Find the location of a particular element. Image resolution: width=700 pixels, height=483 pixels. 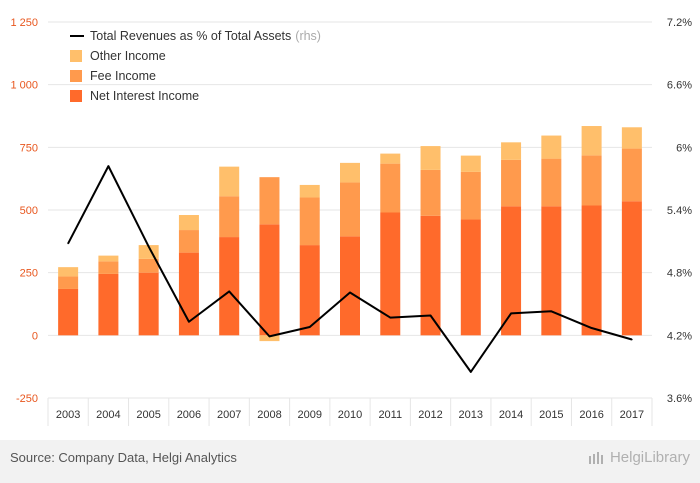

y-tick-label: 0 is located at coordinates (35, 336).